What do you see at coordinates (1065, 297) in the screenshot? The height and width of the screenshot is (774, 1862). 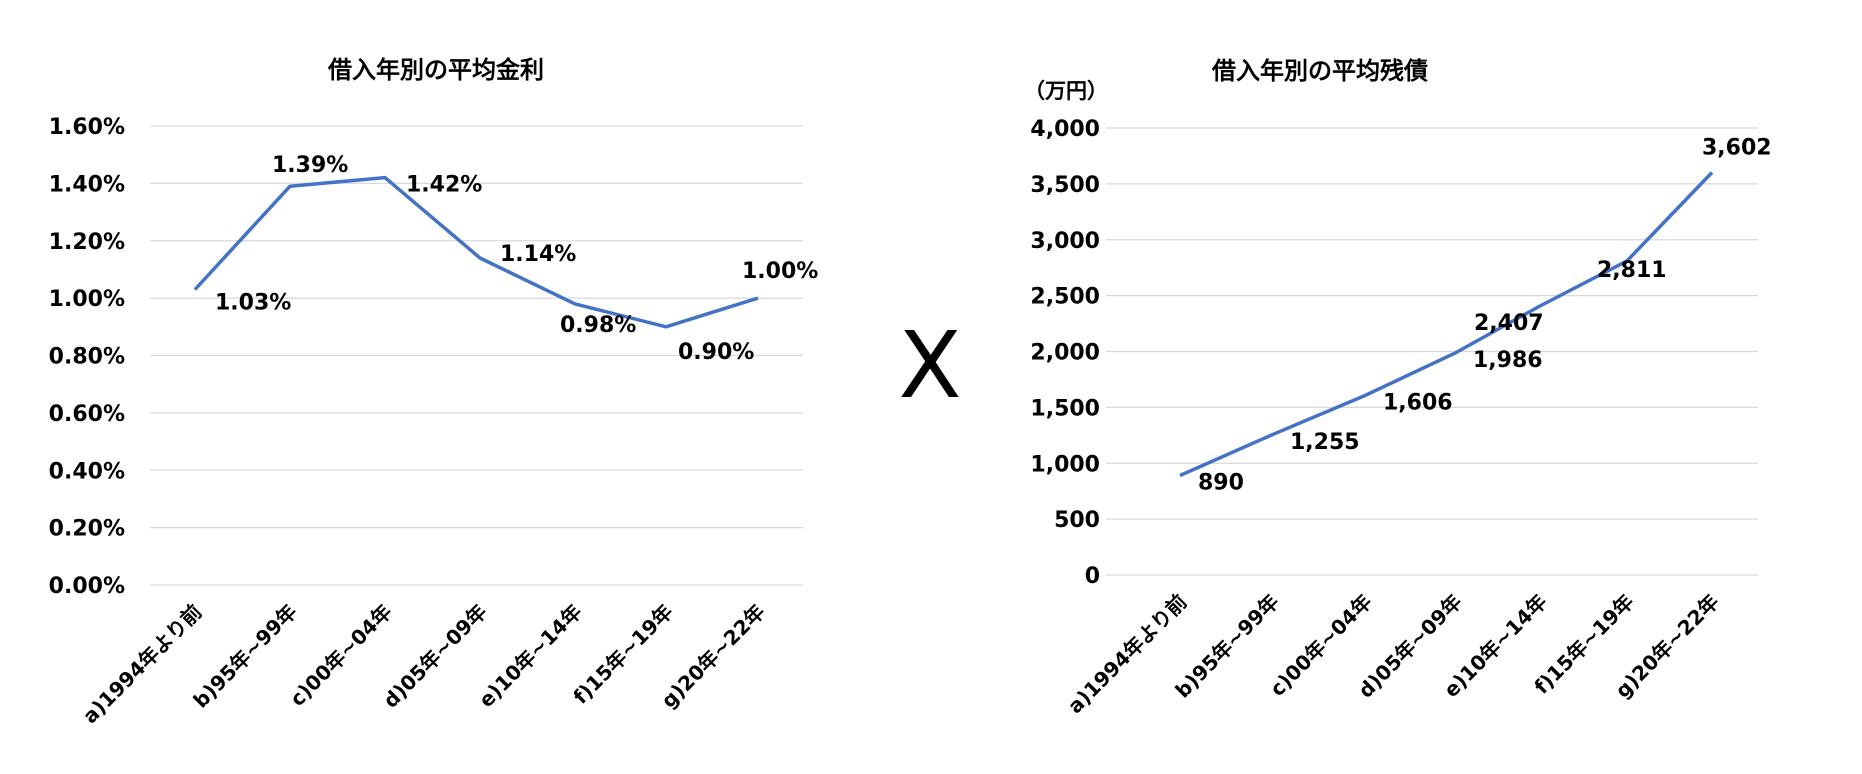 I see `y-tick-label: 2,500` at bounding box center [1065, 297].